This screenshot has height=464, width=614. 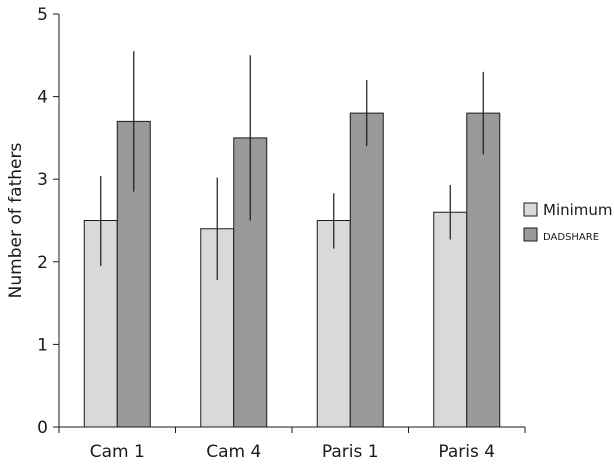 I want to click on x-tick-label: Cam 1, so click(x=117, y=452).